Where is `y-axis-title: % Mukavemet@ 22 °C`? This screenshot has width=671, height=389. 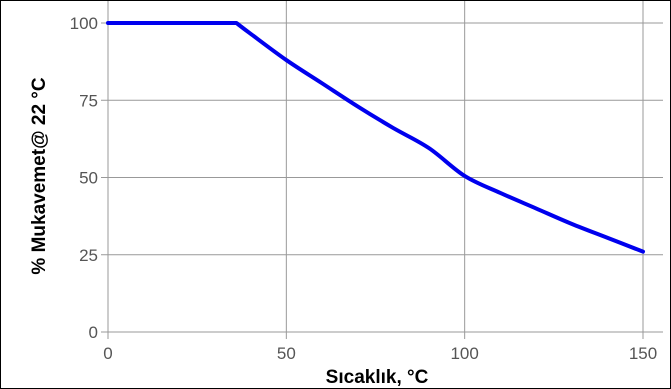
y-axis-title: % Mukavemet@ 22 °C is located at coordinates (39, 175).